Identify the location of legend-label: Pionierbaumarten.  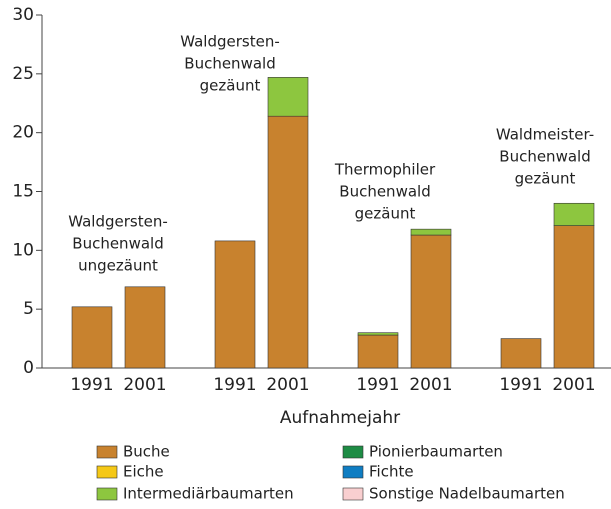
(436, 452).